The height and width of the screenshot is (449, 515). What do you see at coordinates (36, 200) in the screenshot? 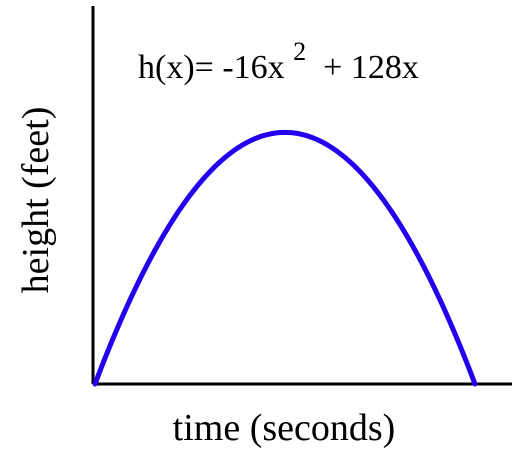
I see `y-axis-label: height (feet)` at bounding box center [36, 200].